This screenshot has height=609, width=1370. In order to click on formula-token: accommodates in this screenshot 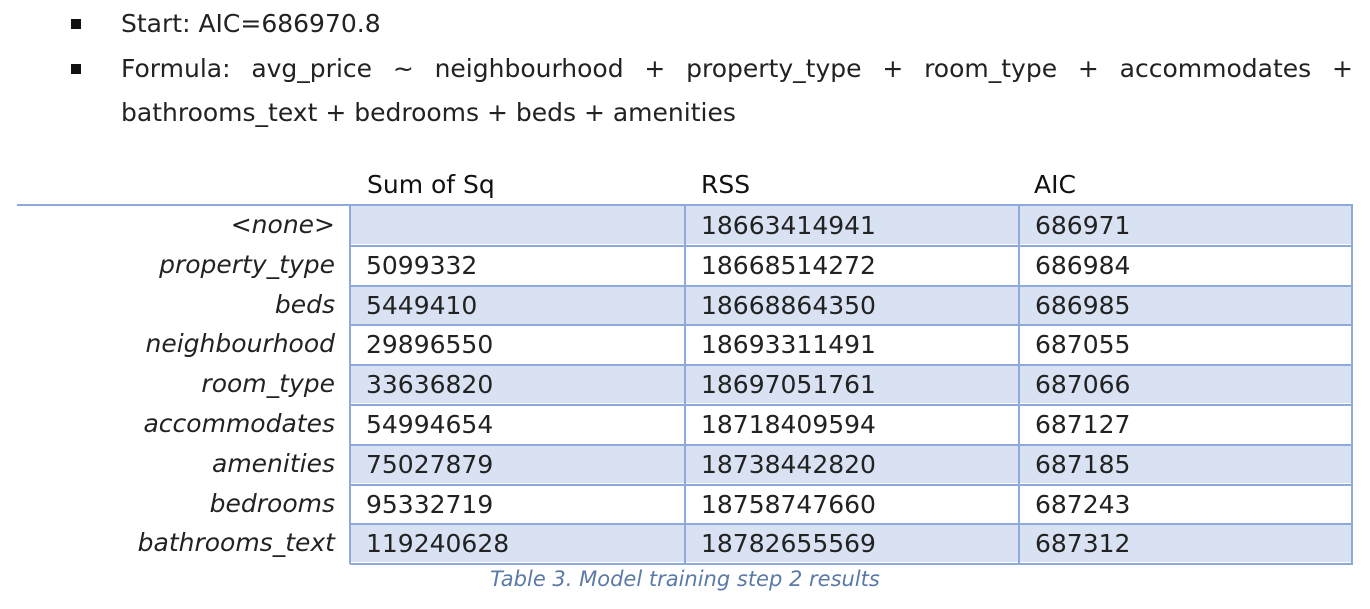, I will do `click(1215, 68)`.